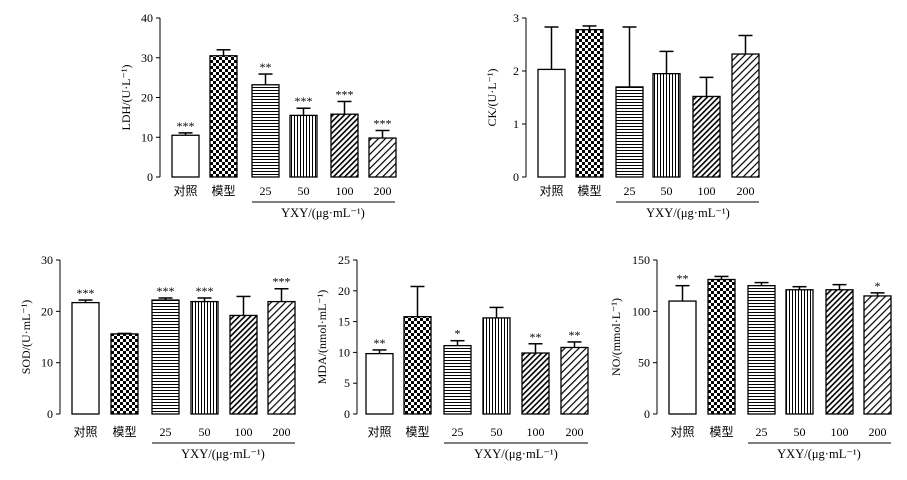  I want to click on y-axis-label: NO/(mmol·L⁻¹), so click(616, 337).